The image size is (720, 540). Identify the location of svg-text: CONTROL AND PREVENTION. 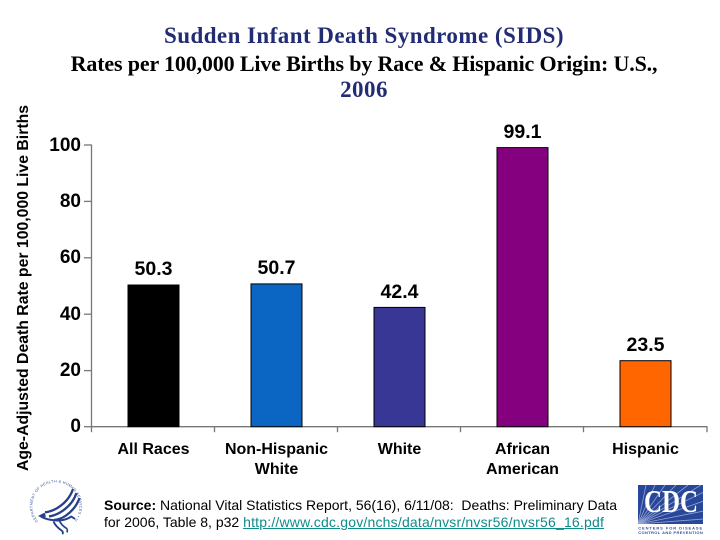
(670, 532).